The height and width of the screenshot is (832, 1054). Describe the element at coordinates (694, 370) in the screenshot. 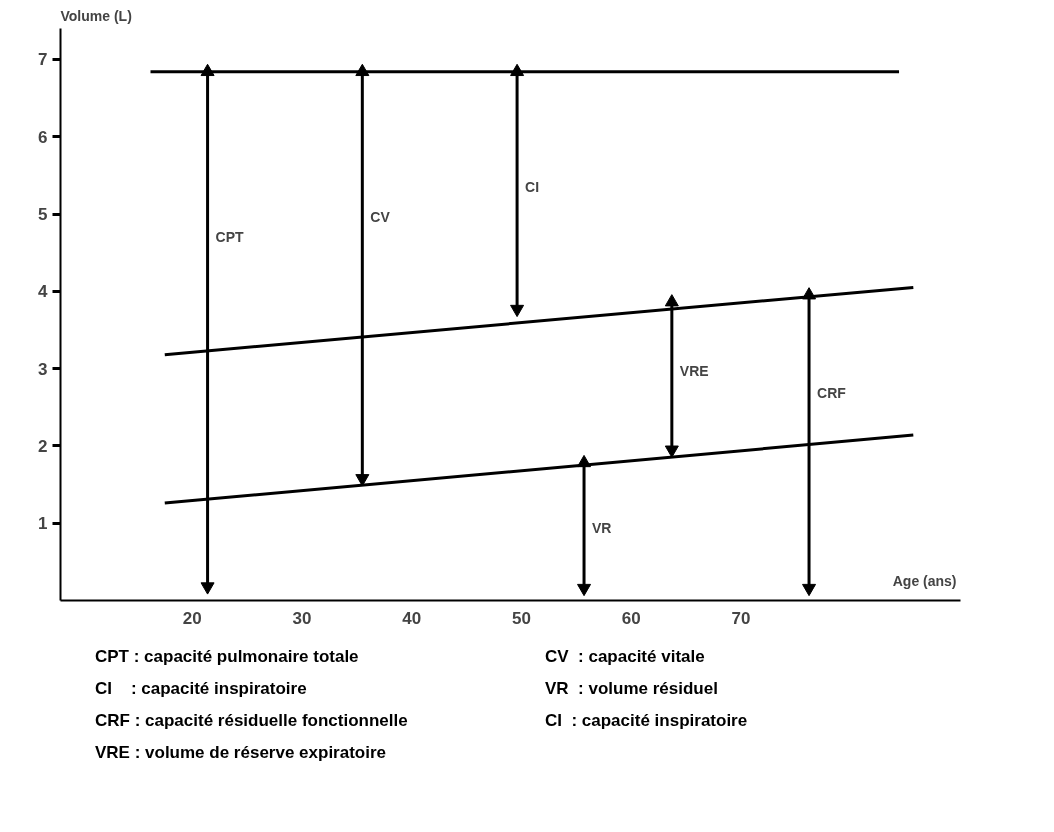

I see `annotation: VRE` at that location.